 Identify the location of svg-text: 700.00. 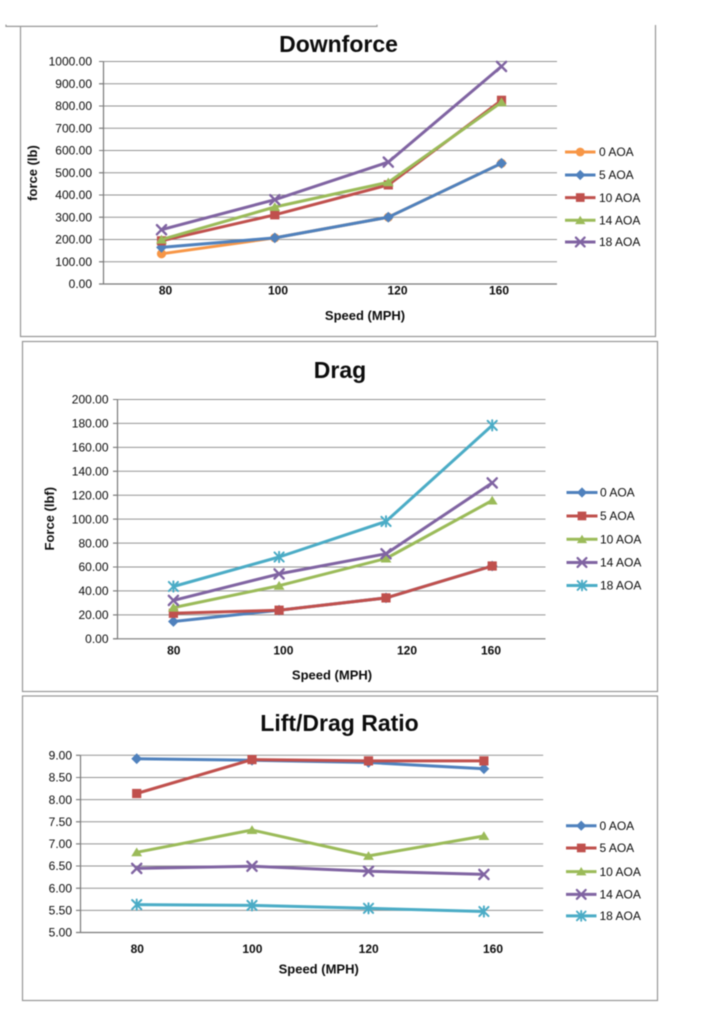
(73, 128).